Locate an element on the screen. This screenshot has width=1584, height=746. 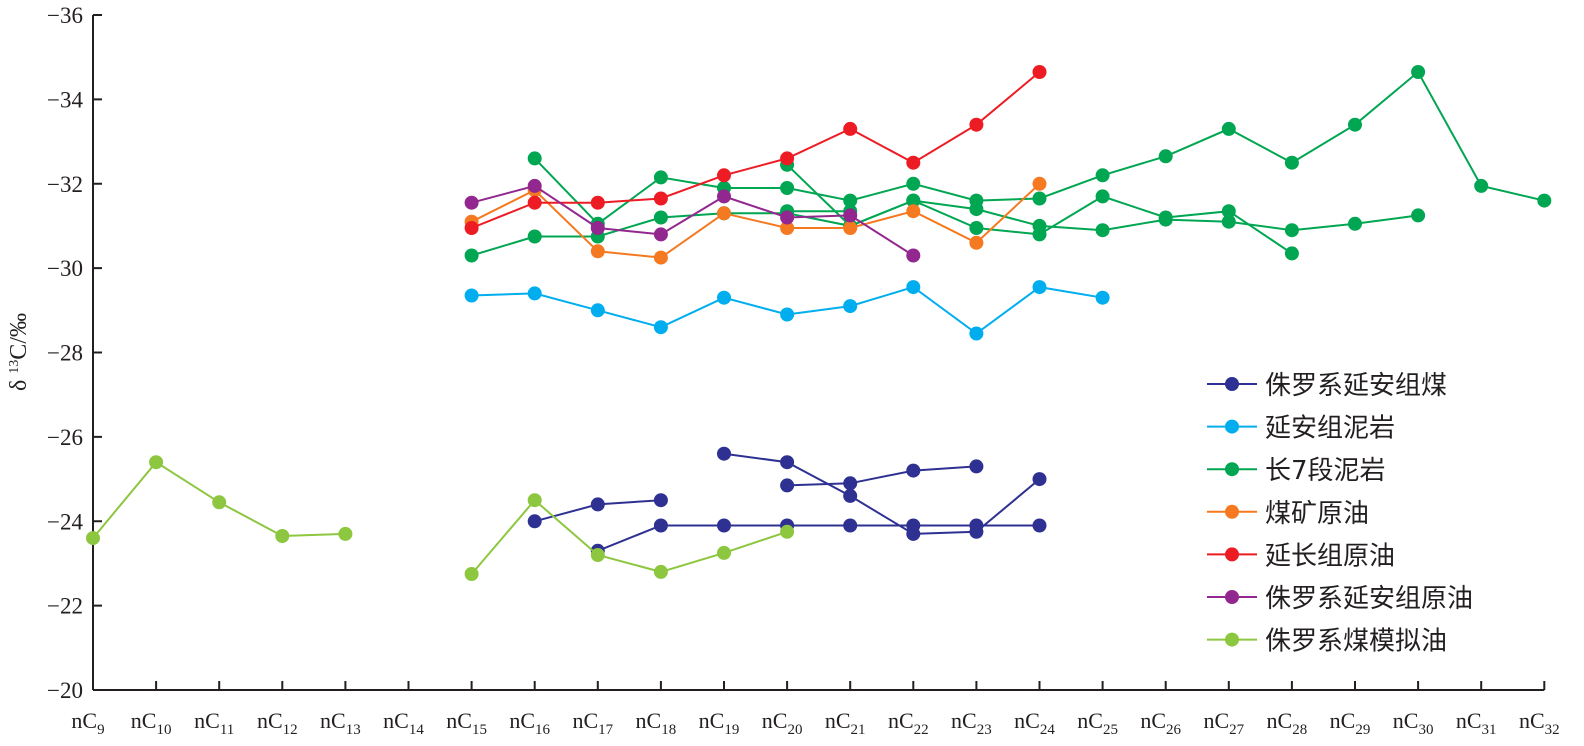
legend-item: 长7段泥岩 is located at coordinates (1296, 471).